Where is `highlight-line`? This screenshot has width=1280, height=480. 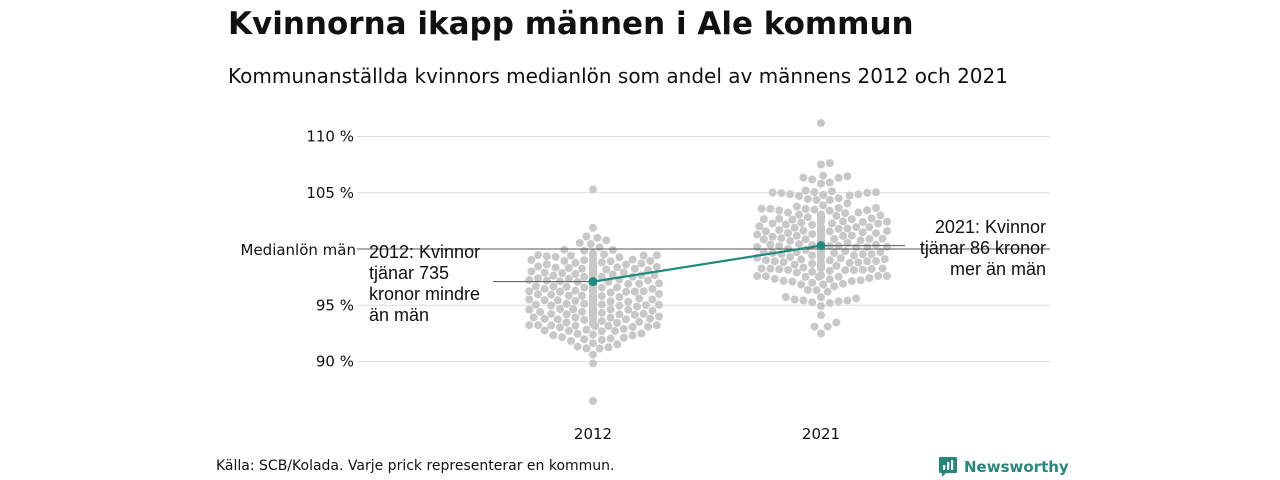
highlight-line is located at coordinates (707, 263).